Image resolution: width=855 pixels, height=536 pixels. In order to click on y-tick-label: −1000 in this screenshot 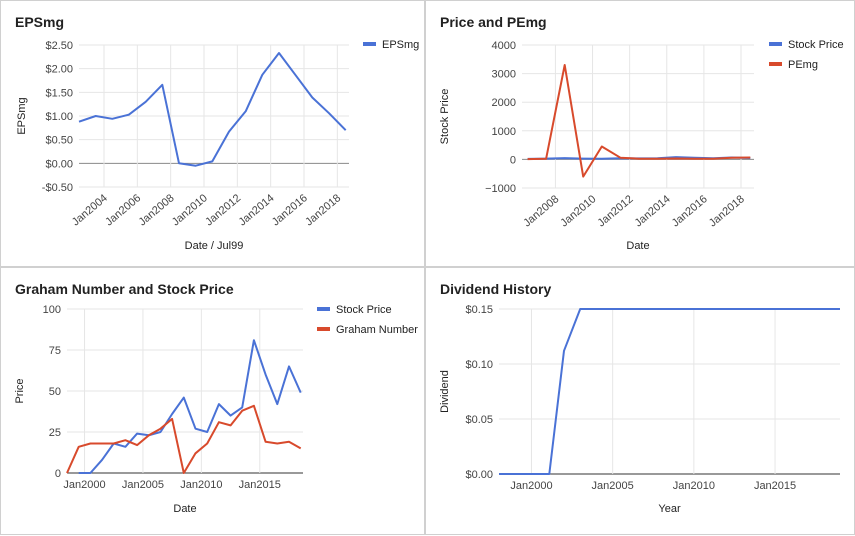, I will do `click(500, 189)`.